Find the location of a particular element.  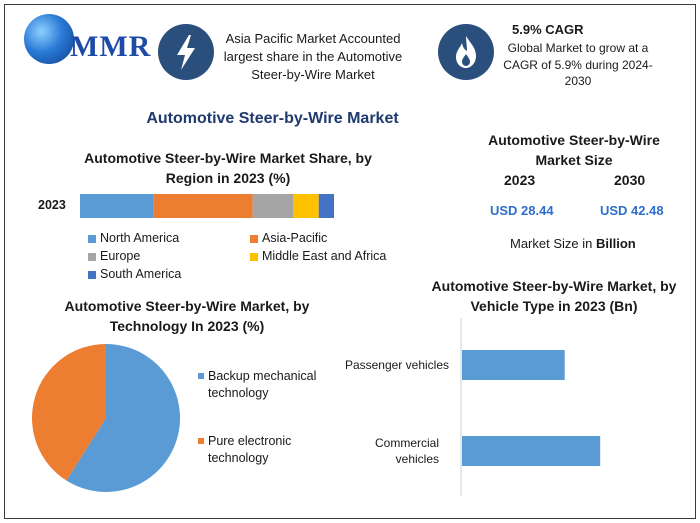

region-bar-segment-north-america is located at coordinates (117, 206).